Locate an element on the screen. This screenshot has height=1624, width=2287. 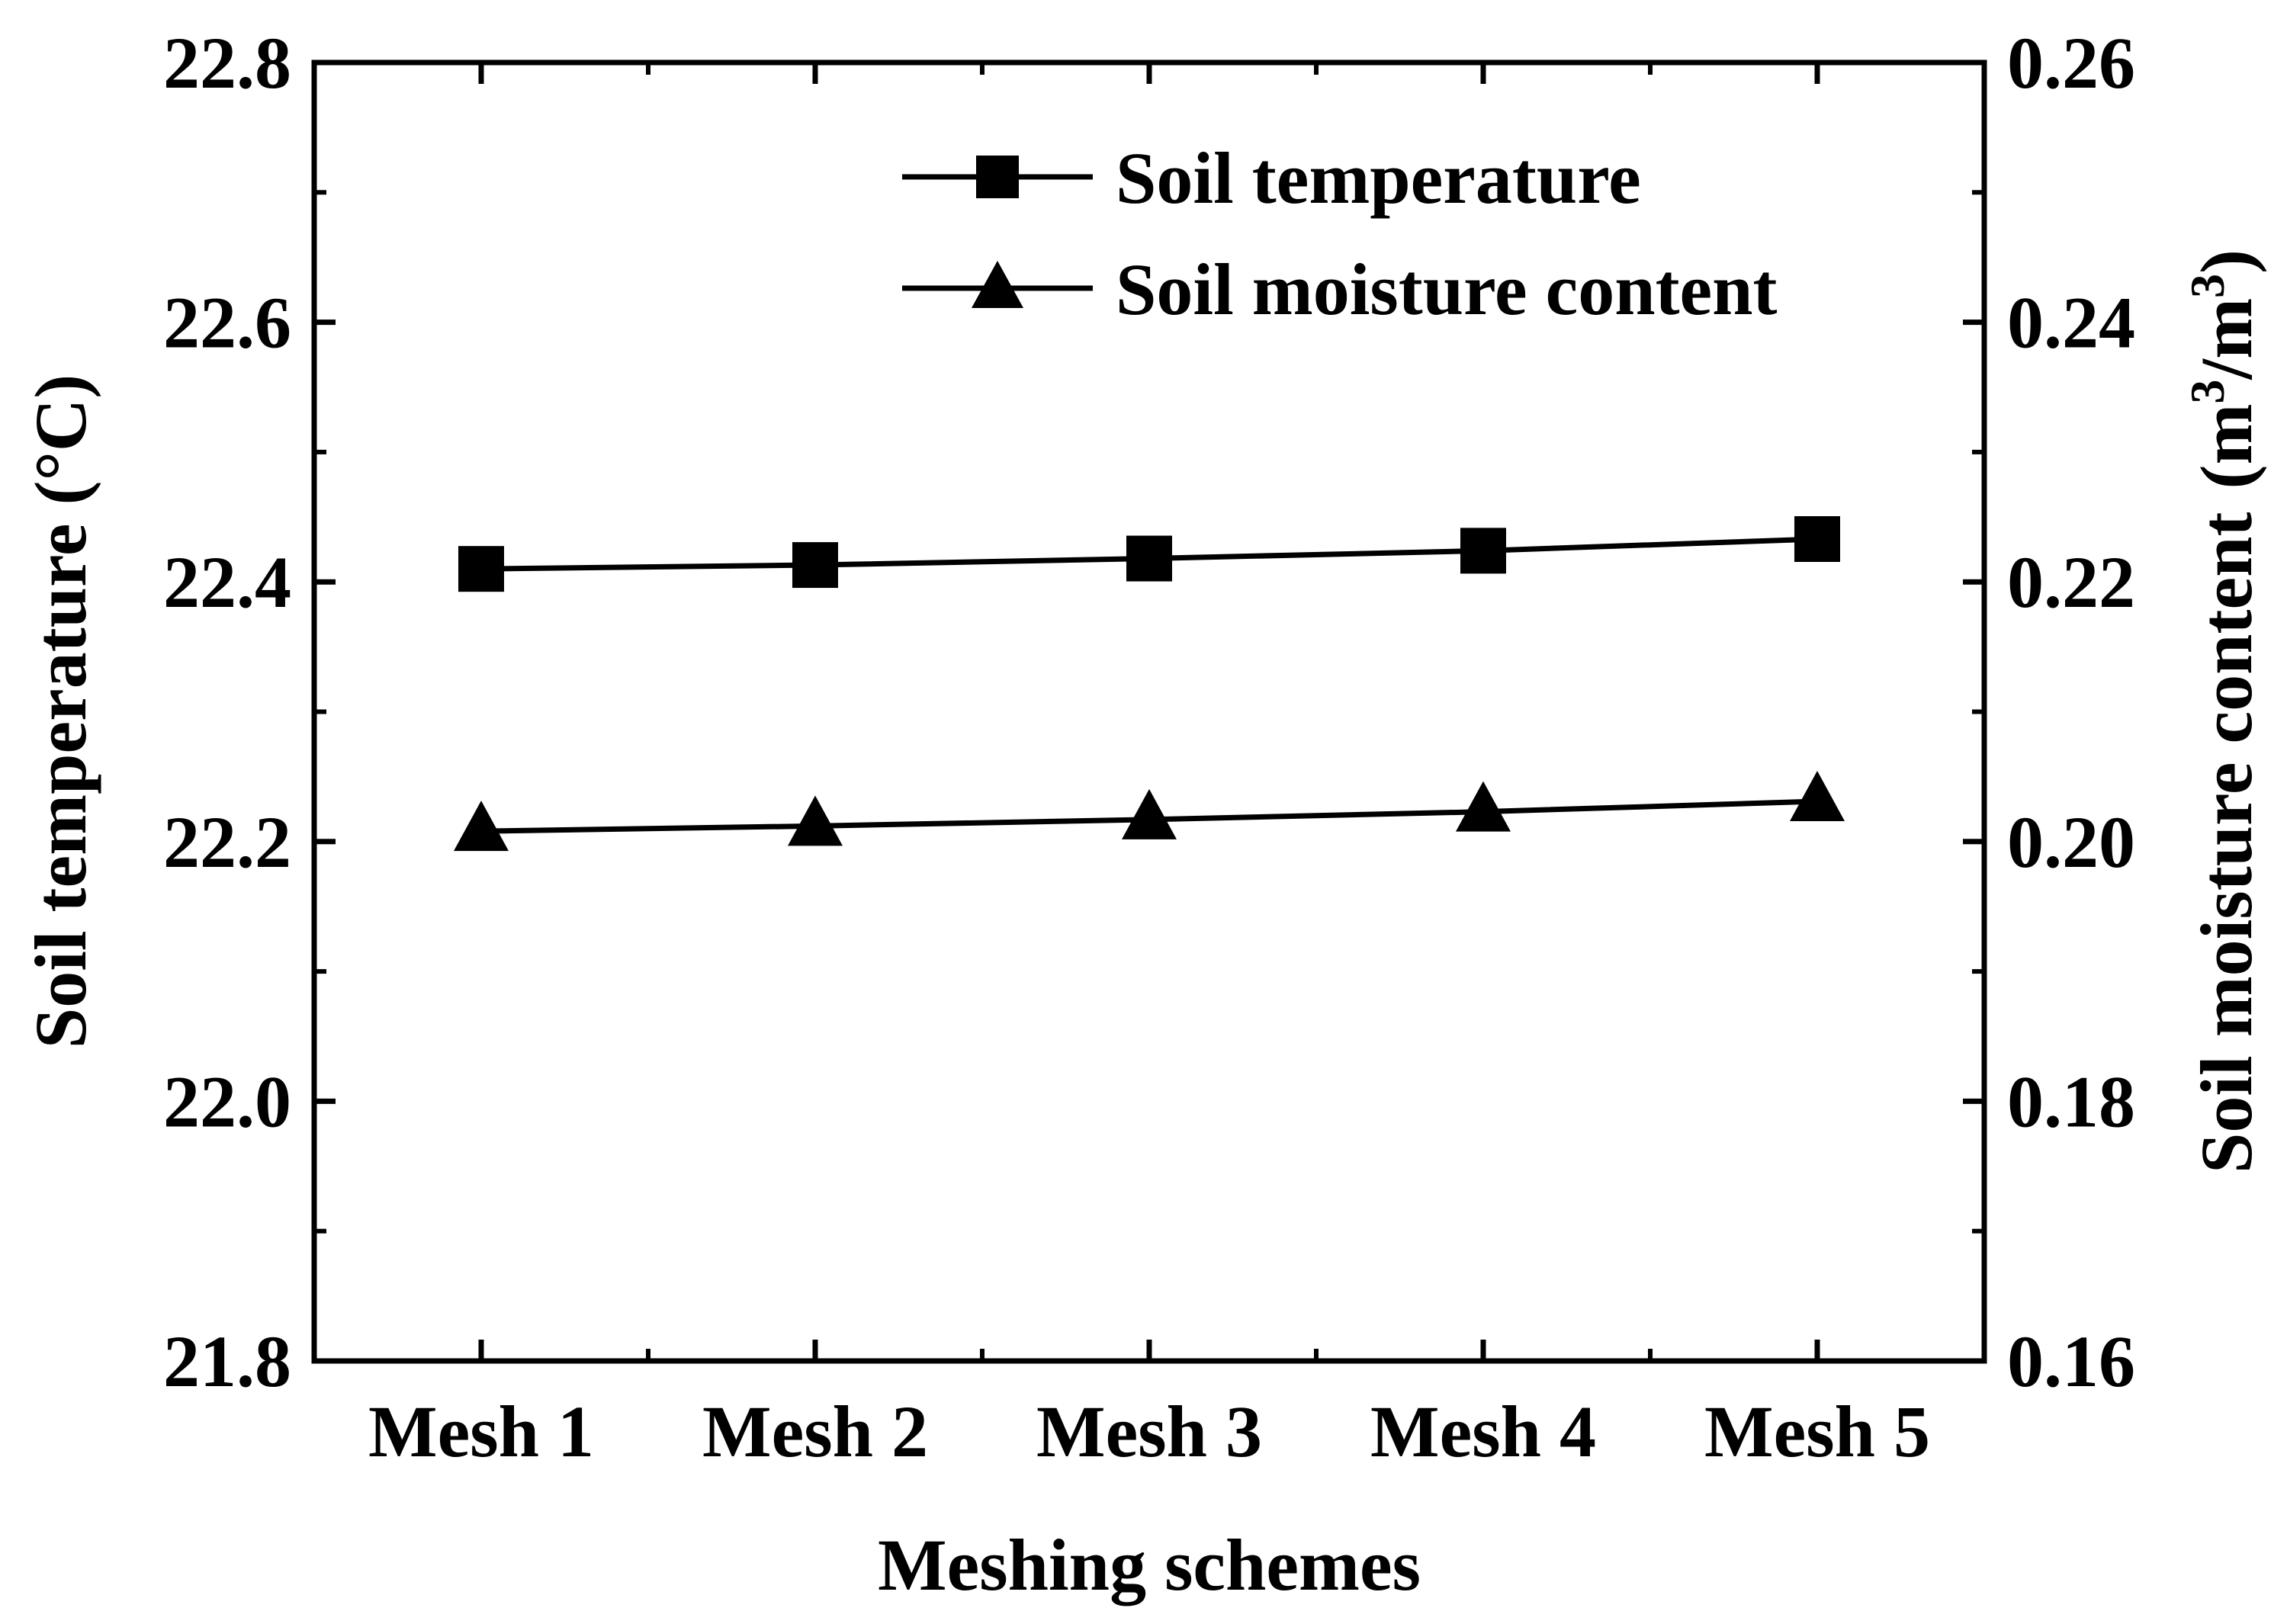
right-axis-title: Soil moisture content(m3/m3) is located at coordinates (2223, 711).